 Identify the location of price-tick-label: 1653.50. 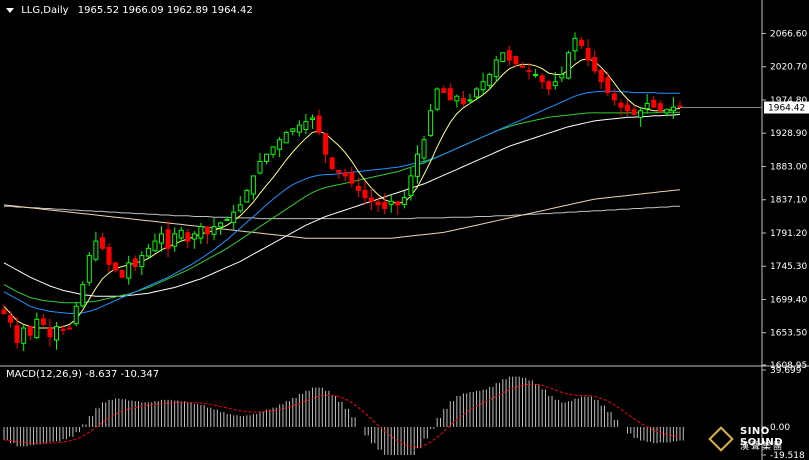
(788, 334).